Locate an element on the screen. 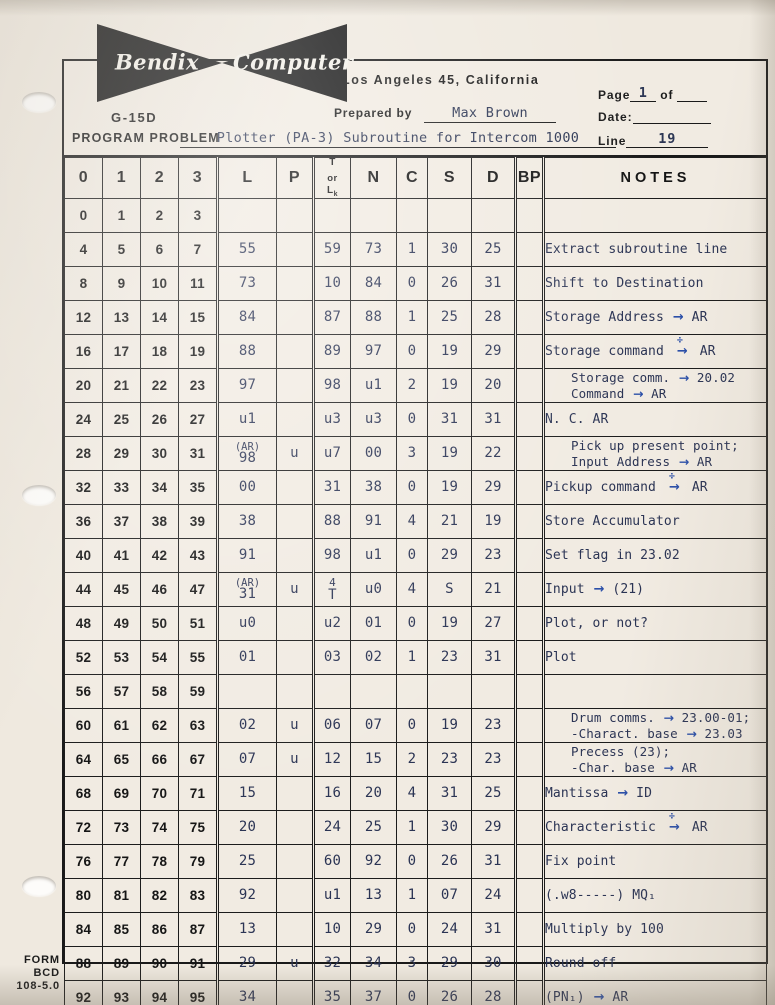 The height and width of the screenshot is (1005, 775). cell-L: 73 is located at coordinates (246, 284).